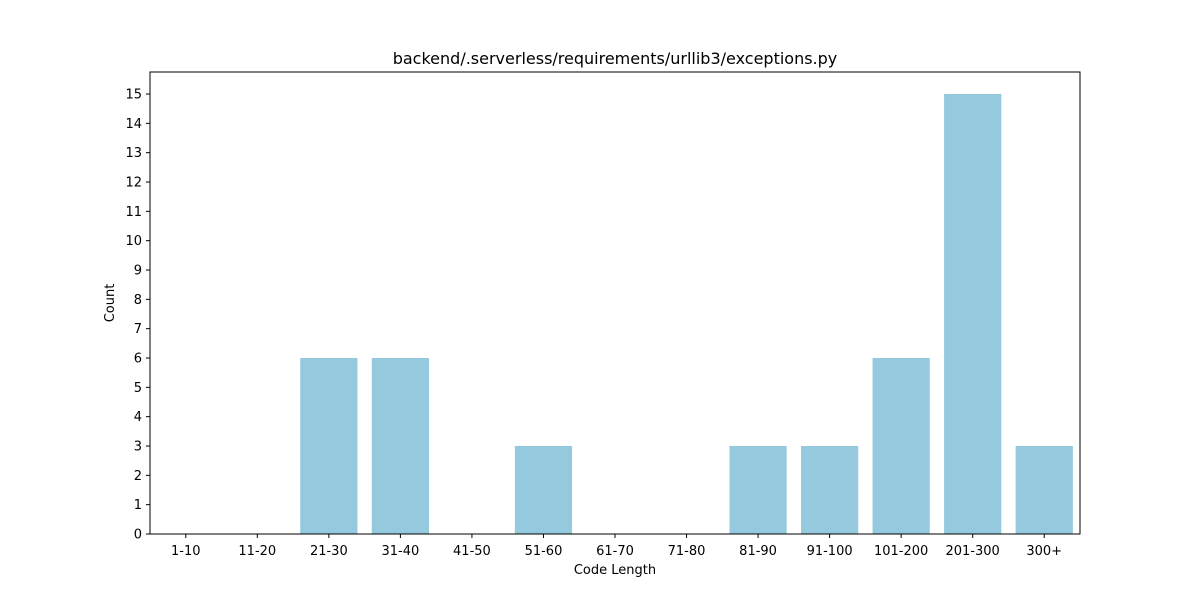 The width and height of the screenshot is (1200, 600). Describe the element at coordinates (687, 551) in the screenshot. I see `x-tick-label: 71-80` at that location.